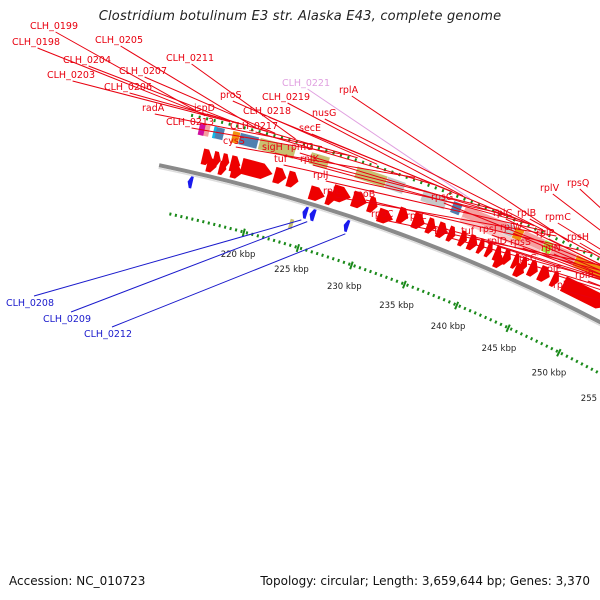 This screenshot has width=600, height=600. What do you see at coordinates (119, 40) in the screenshot?
I see `gene-label-clh_0205: CLH_0205` at bounding box center [119, 40].